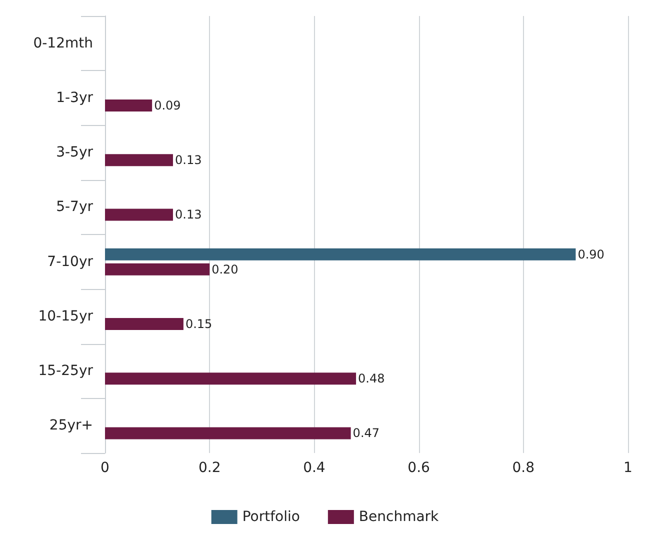  Describe the element at coordinates (366, 433) in the screenshot. I see `data-label: 0.47` at that location.